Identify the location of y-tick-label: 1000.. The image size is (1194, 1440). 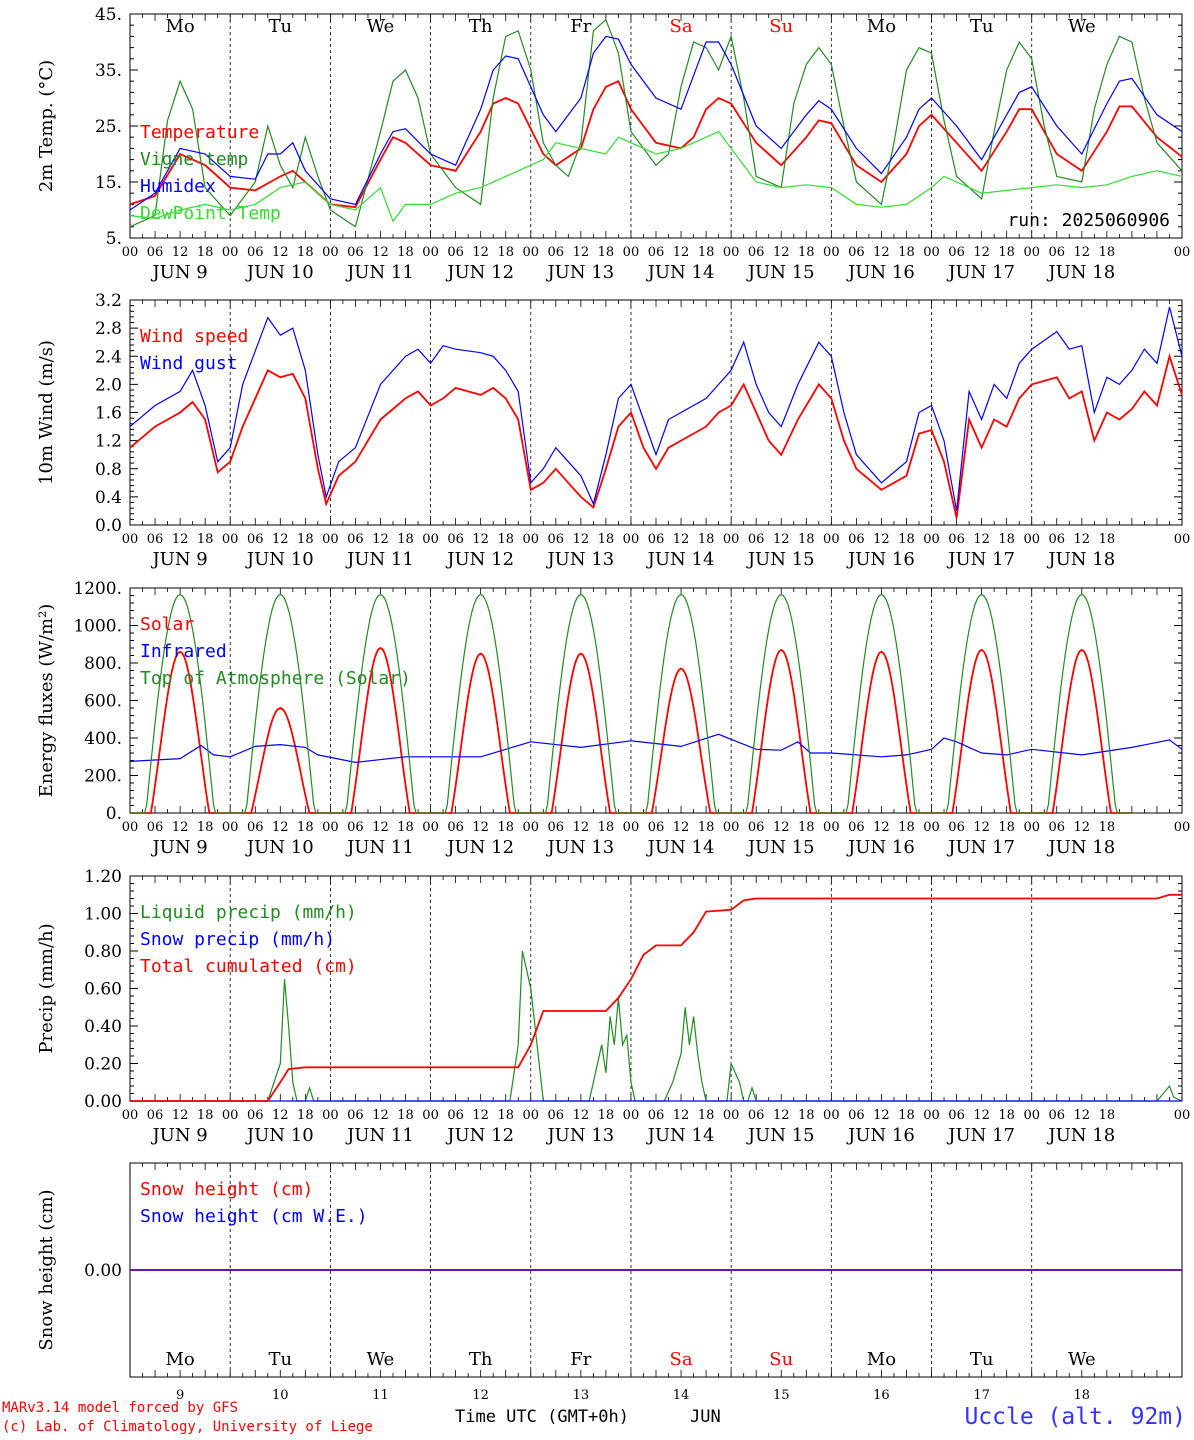
(97, 627).